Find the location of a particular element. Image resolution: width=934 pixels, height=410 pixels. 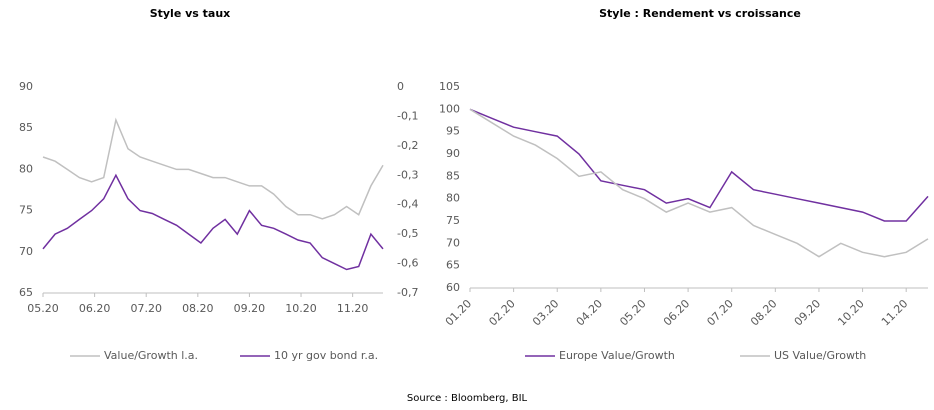

y2-tick-label: -0,6 is located at coordinates (407, 263).